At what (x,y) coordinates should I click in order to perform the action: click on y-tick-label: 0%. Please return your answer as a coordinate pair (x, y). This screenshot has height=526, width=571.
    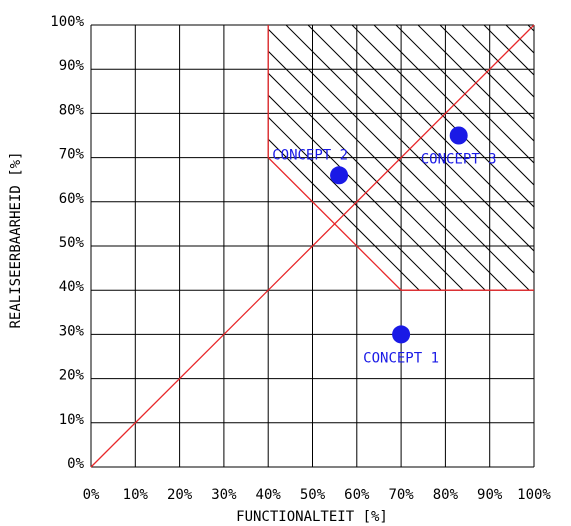
    Looking at the image, I should click on (75, 464).